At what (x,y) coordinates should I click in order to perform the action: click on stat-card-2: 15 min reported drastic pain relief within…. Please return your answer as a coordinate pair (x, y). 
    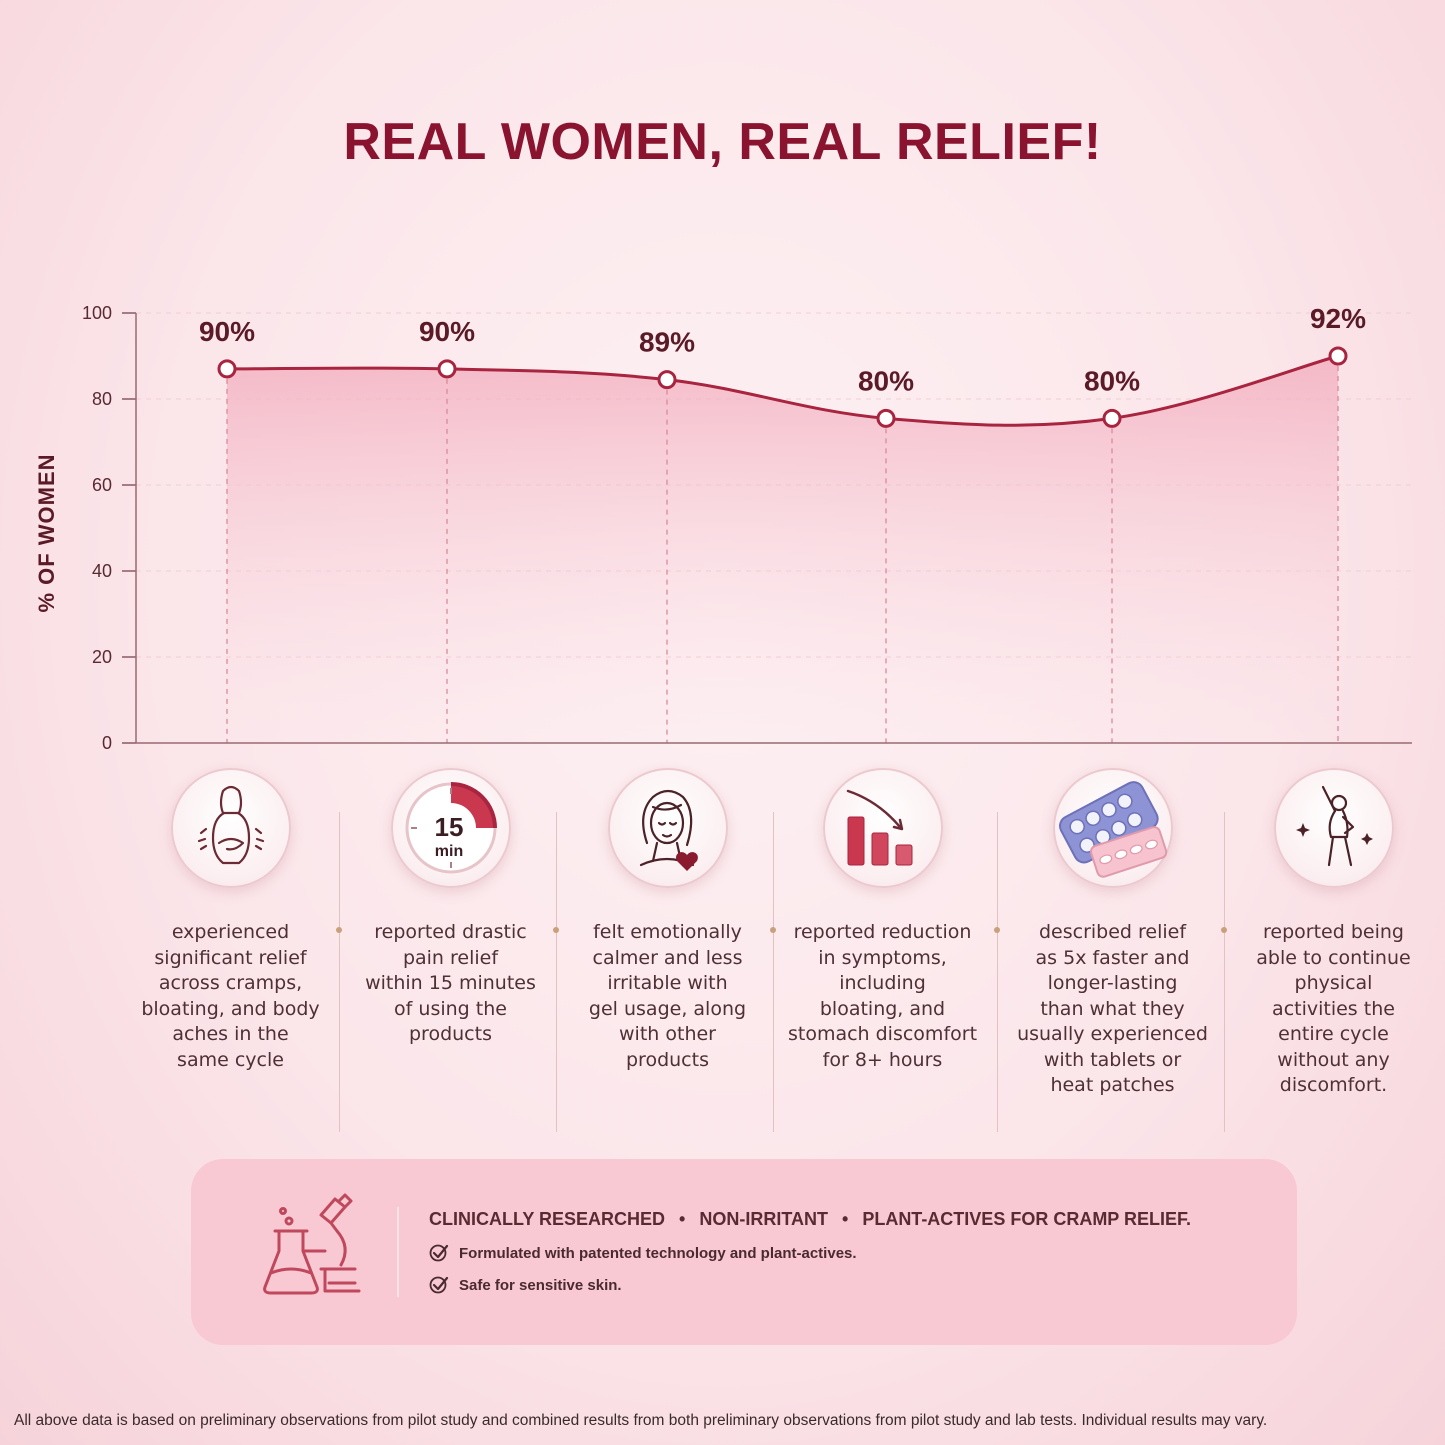
    Looking at the image, I should click on (450, 908).